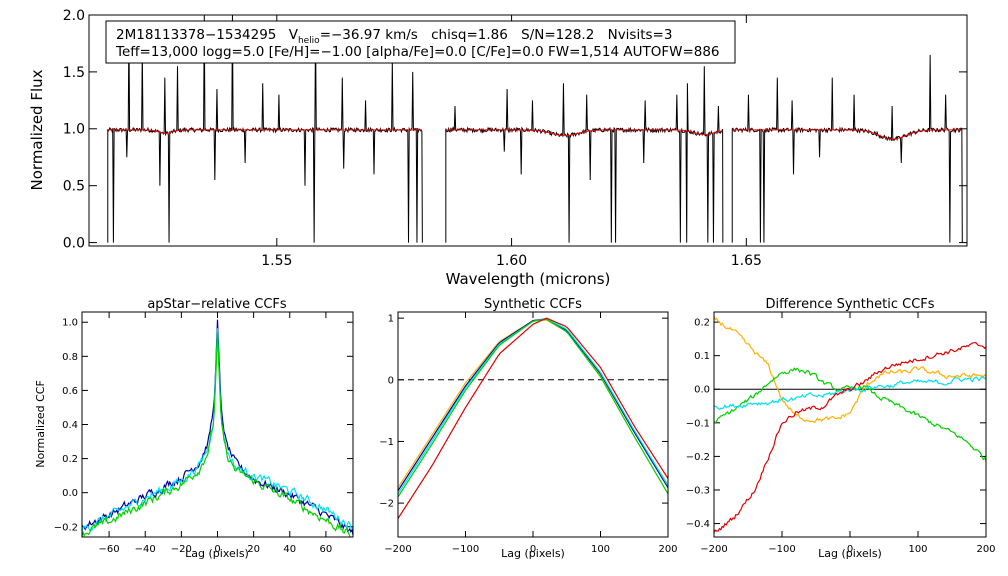 This screenshot has height=576, width=1008. I want to click on difference-xtick-label: 0, so click(850, 549).